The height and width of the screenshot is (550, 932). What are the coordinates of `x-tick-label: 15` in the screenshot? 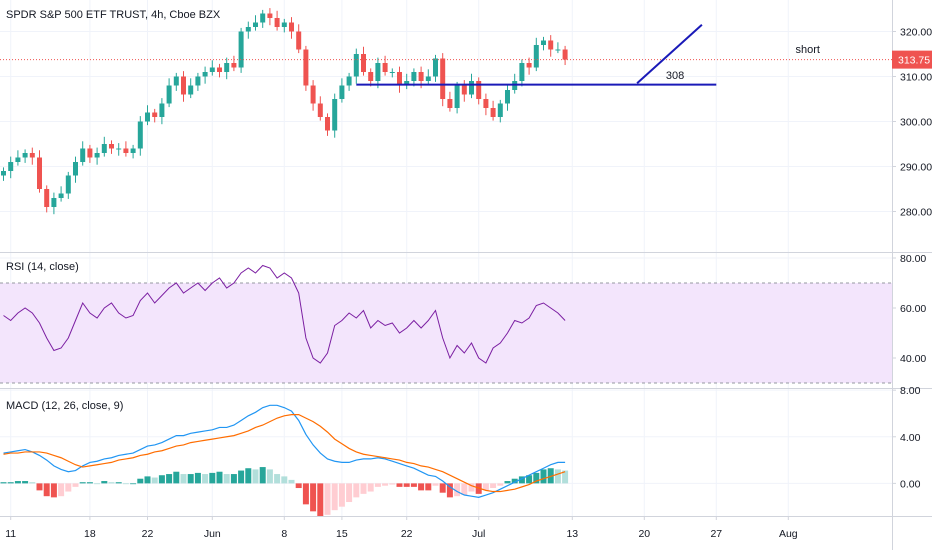 It's located at (342, 534).